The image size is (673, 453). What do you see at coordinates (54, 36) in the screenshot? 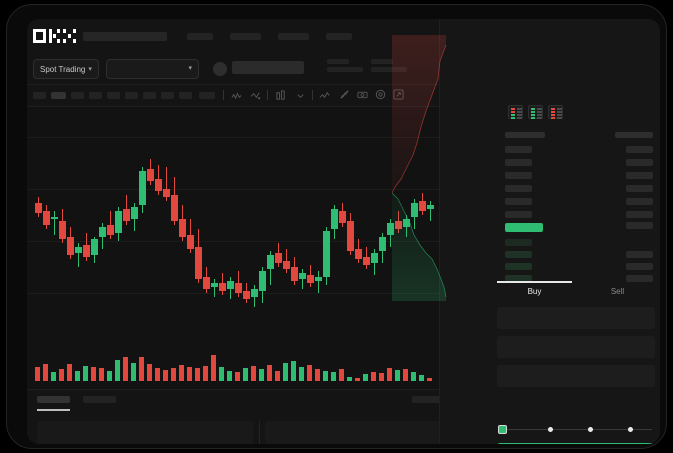
I see `okx-logo` at bounding box center [54, 36].